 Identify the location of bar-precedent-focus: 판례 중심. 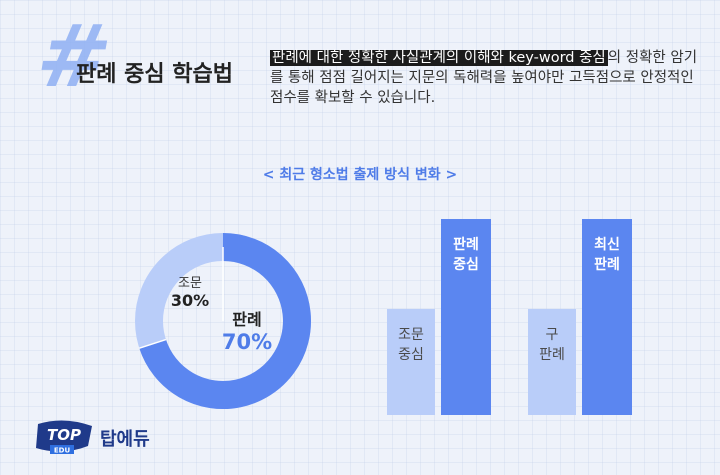
(466, 317).